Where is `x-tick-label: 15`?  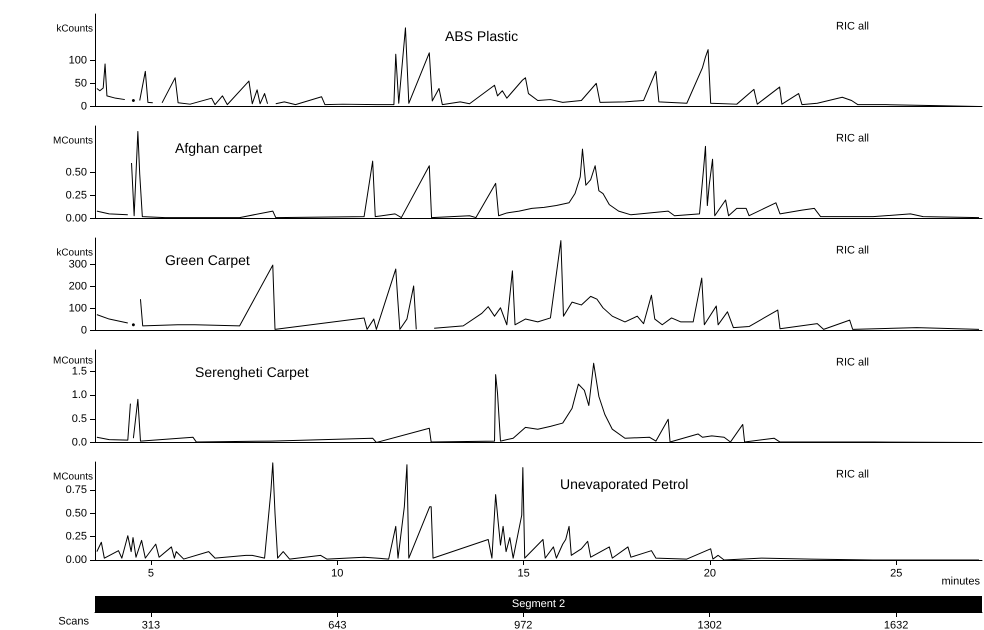 x-tick-label: 15 is located at coordinates (523, 574).